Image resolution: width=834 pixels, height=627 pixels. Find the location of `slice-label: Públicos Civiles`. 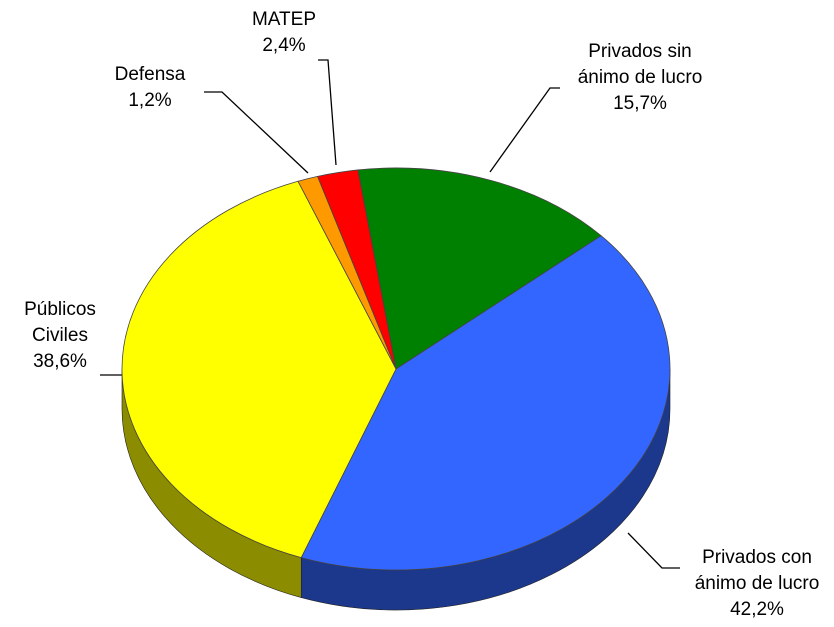

slice-label: Públicos Civiles is located at coordinates (60, 322).